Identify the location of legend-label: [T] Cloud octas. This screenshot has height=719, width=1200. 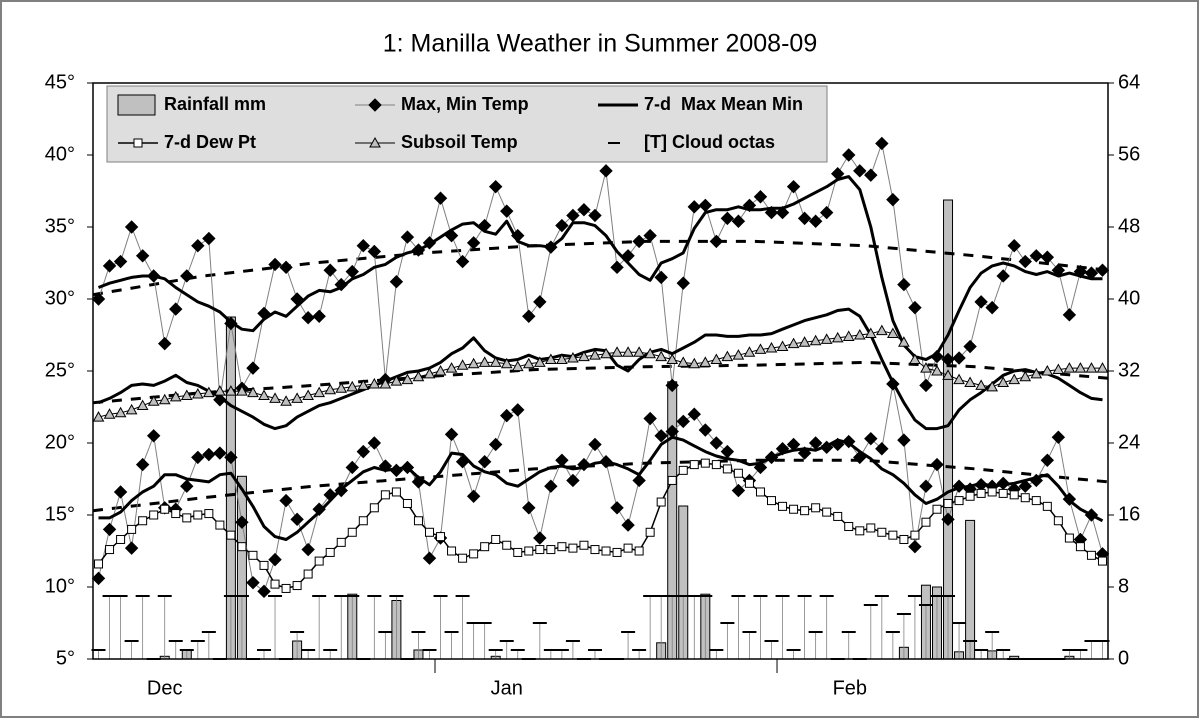
(709, 142).